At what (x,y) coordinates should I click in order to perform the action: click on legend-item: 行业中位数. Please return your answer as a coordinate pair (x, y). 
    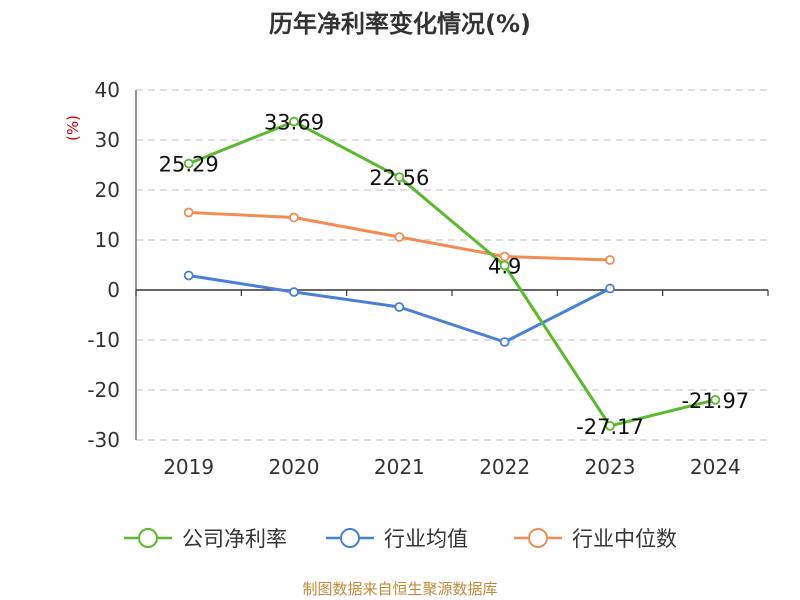
    Looking at the image, I should click on (595, 539).